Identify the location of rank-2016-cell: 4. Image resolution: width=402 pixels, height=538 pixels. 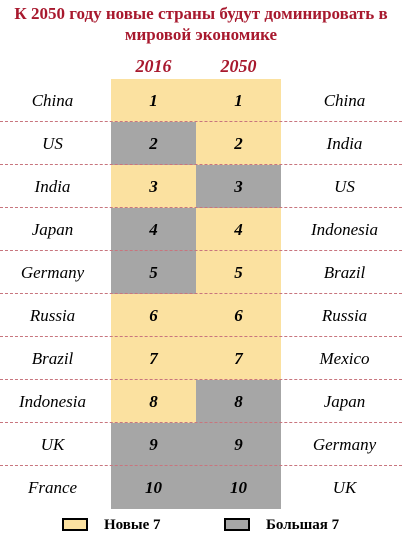
(153, 229).